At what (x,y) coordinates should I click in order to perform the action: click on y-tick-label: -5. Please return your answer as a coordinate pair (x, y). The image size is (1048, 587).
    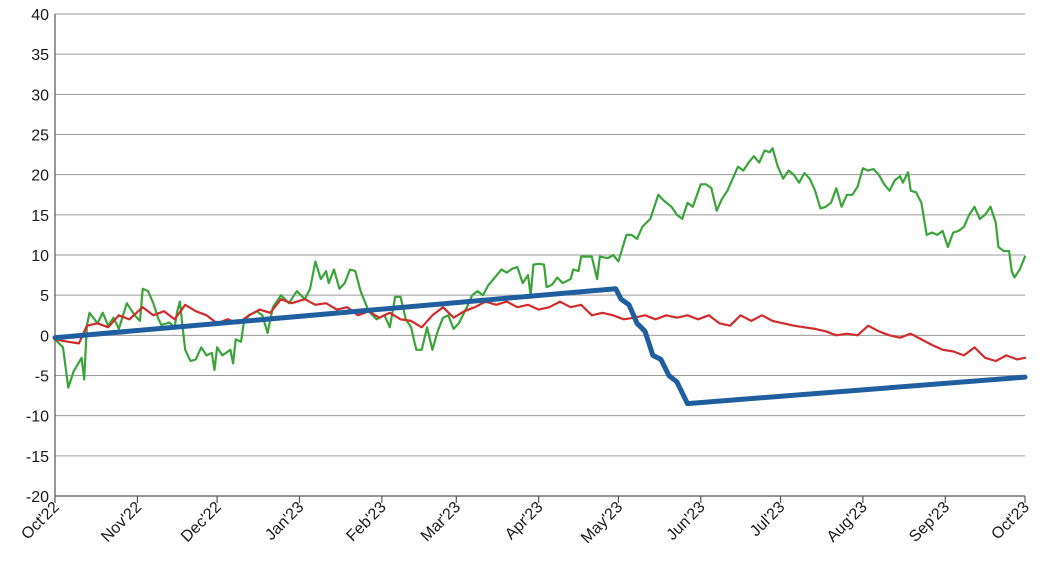
    Looking at the image, I should click on (42, 377).